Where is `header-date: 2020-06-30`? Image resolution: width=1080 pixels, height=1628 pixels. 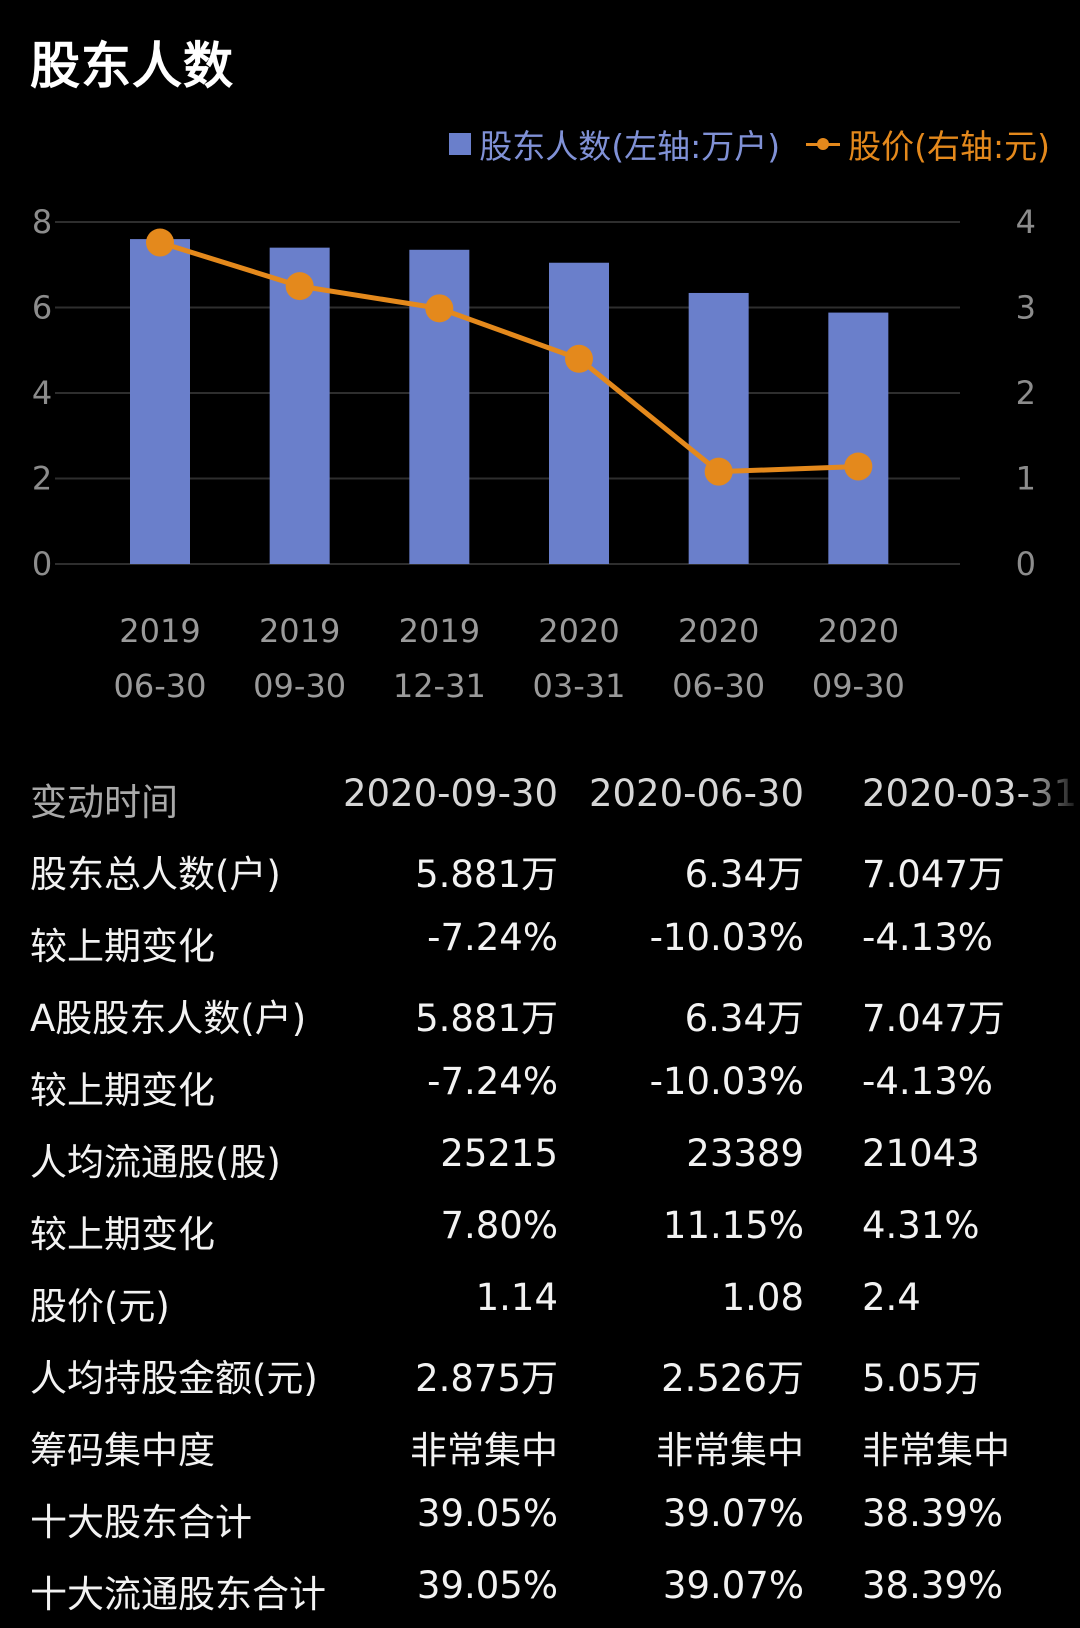
header-date: 2020-06-30 is located at coordinates (696, 793).